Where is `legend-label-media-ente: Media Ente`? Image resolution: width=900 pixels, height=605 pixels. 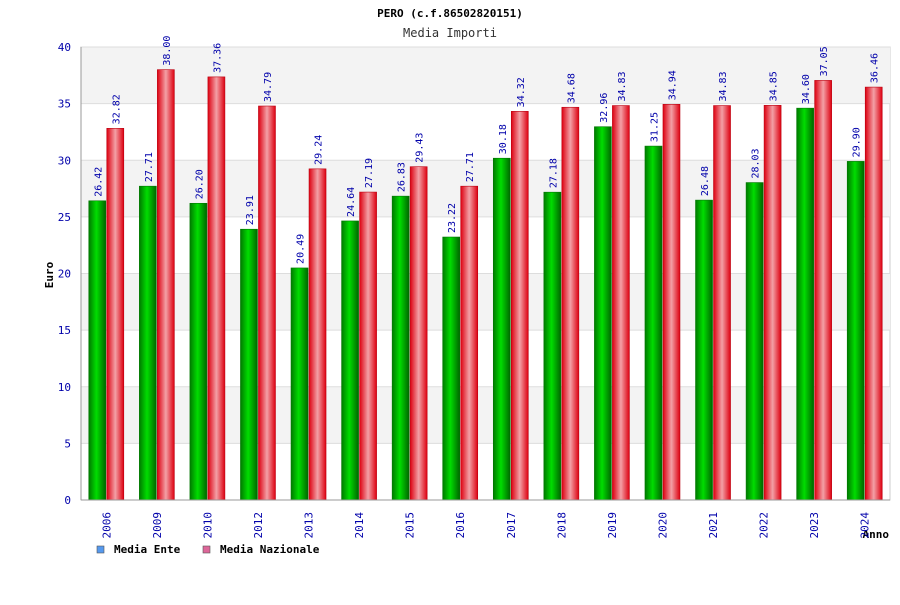
legend-label-media-ente: Media Ente is located at coordinates (147, 549).